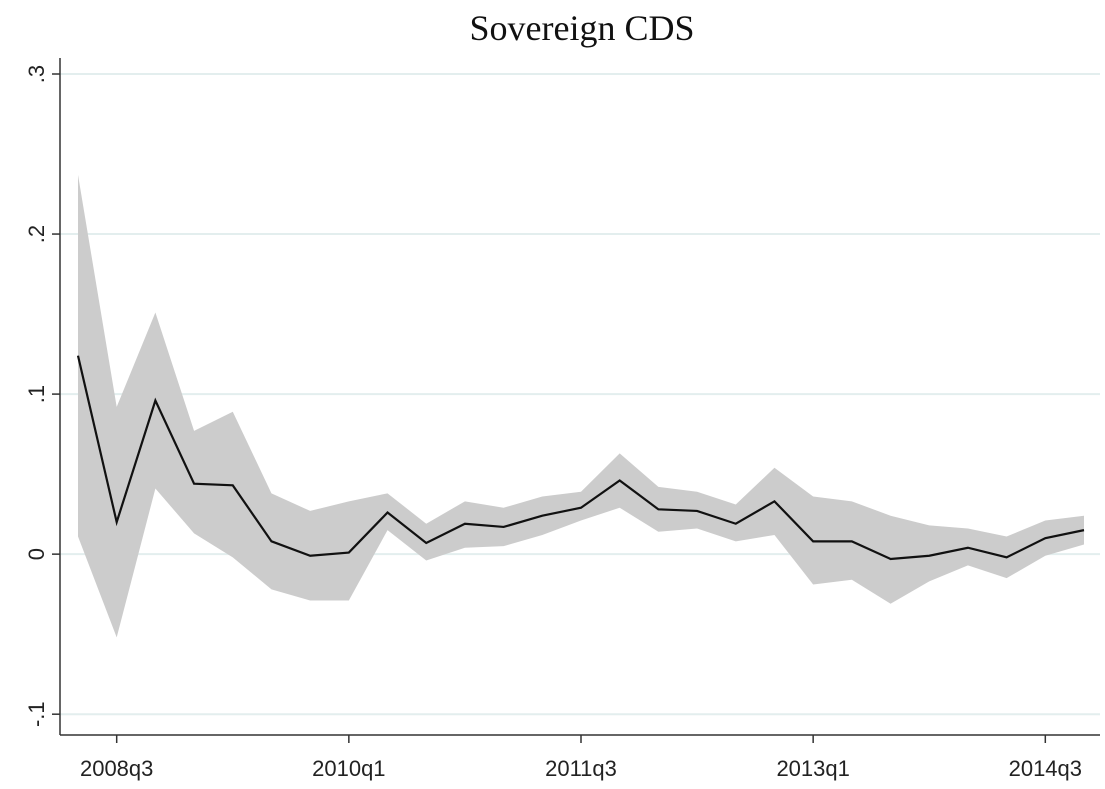 The image size is (1105, 789). What do you see at coordinates (36, 394) in the screenshot?
I see `y-tick-label: .1` at bounding box center [36, 394].